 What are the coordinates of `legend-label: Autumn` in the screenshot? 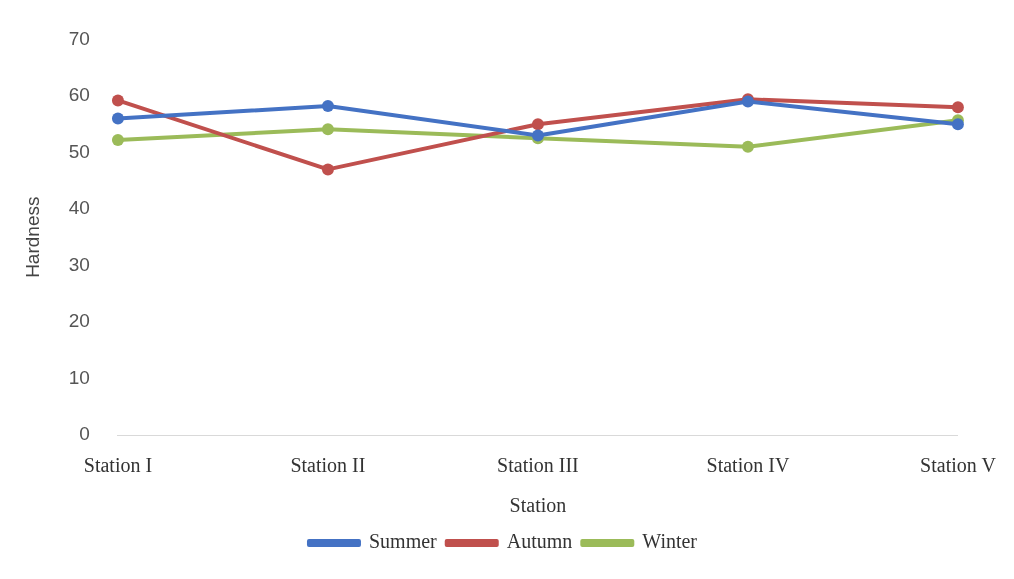 It's located at (539, 541).